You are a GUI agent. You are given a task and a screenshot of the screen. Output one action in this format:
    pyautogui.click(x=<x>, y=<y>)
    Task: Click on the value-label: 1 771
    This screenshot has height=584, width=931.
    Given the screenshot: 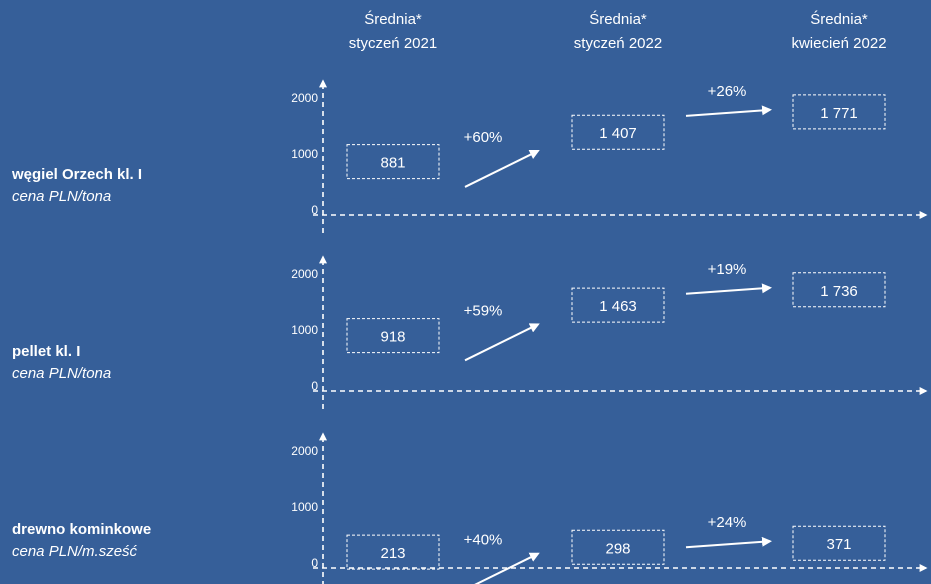 What is the action you would take?
    pyautogui.click(x=839, y=113)
    